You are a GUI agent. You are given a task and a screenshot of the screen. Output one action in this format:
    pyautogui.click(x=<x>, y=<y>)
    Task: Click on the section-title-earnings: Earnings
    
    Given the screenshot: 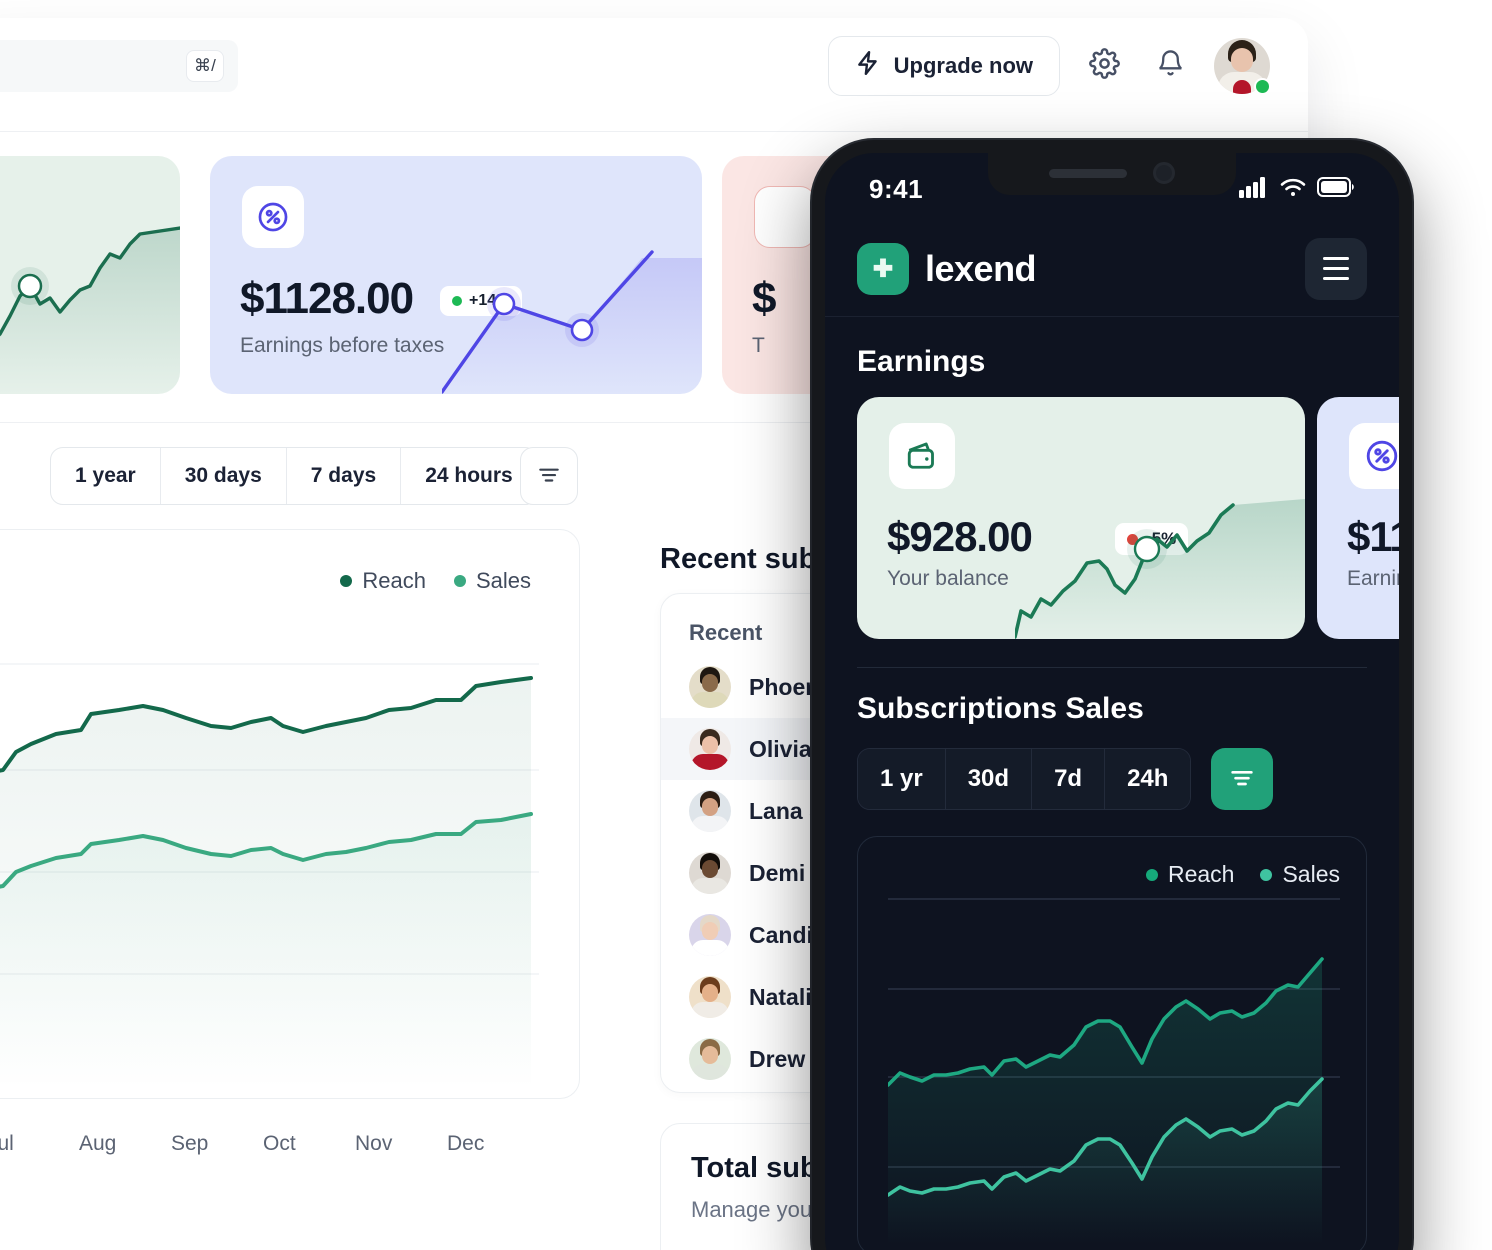 What is the action you would take?
    pyautogui.click(x=921, y=361)
    